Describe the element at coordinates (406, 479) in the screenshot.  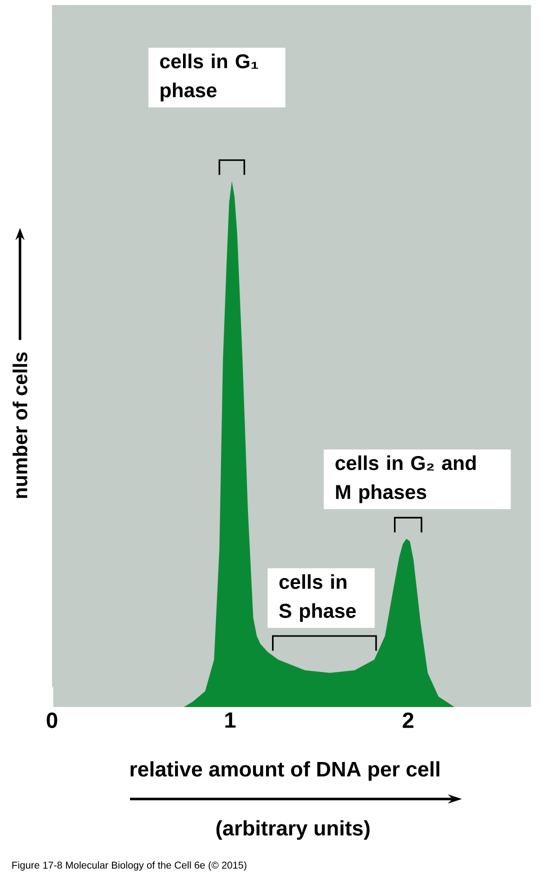
I see `annotation: cells in G₂ and M phases` at that location.